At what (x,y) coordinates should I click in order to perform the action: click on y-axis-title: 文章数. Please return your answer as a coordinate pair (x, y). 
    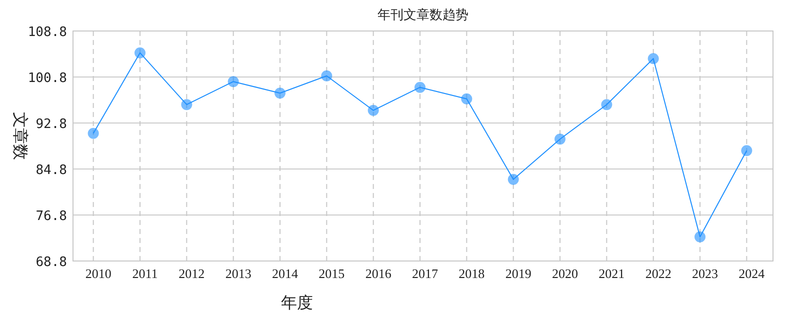
    Looking at the image, I should click on (20, 136).